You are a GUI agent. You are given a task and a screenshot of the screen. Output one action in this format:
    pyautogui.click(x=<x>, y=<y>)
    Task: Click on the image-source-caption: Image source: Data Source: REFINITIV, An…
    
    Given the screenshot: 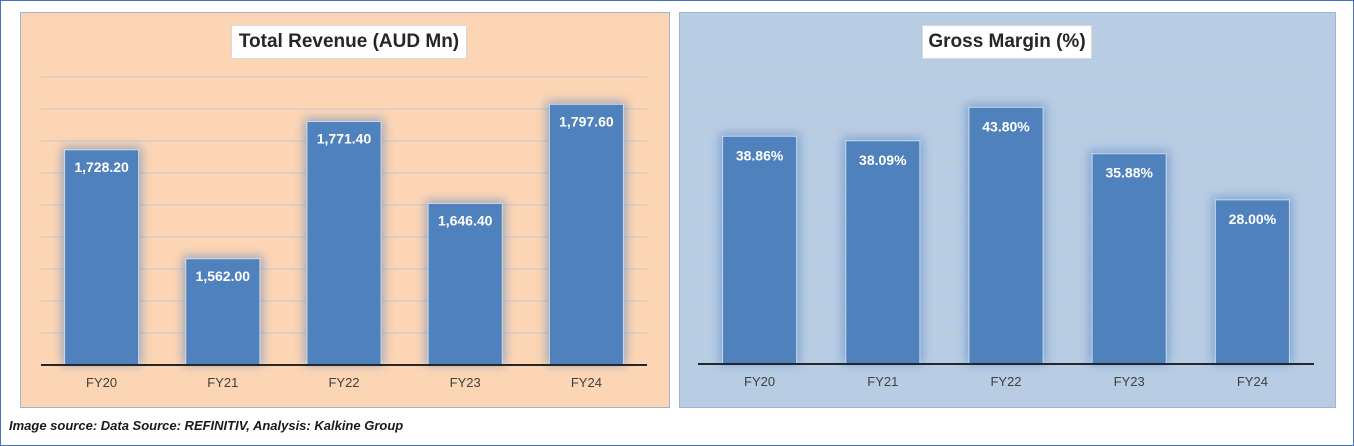 What is the action you would take?
    pyautogui.click(x=206, y=425)
    